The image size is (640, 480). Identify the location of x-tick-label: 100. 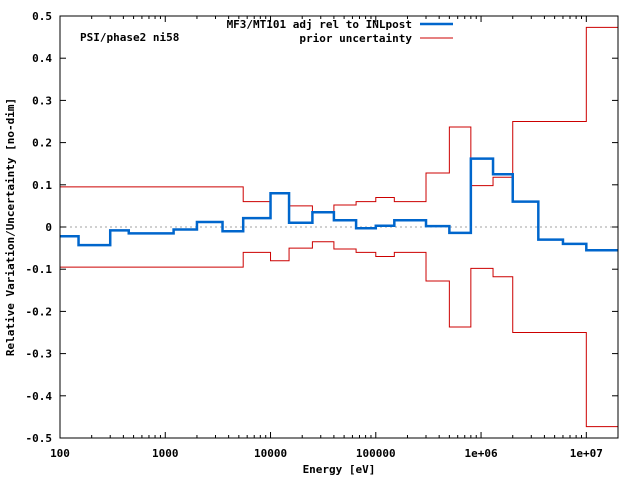
(60, 453).